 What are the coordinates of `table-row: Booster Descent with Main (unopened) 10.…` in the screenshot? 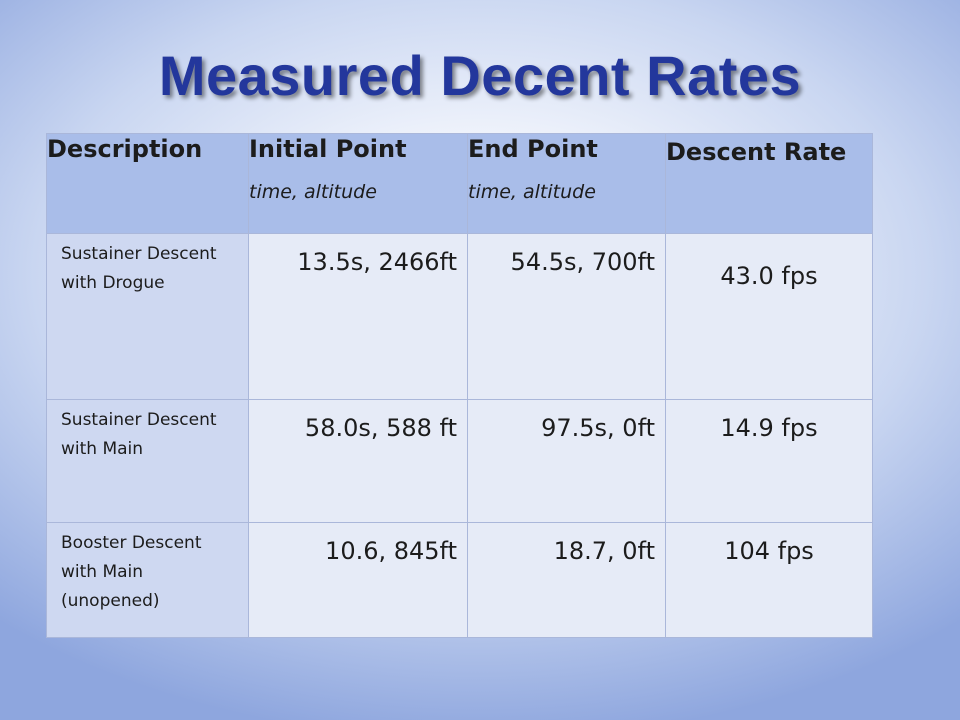 It's located at (459, 580).